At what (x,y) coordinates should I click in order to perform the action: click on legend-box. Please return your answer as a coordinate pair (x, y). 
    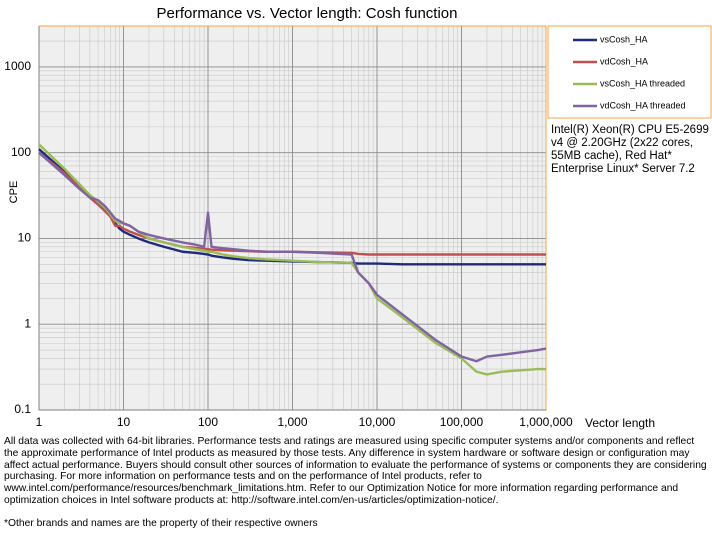
    Looking at the image, I should click on (629, 72).